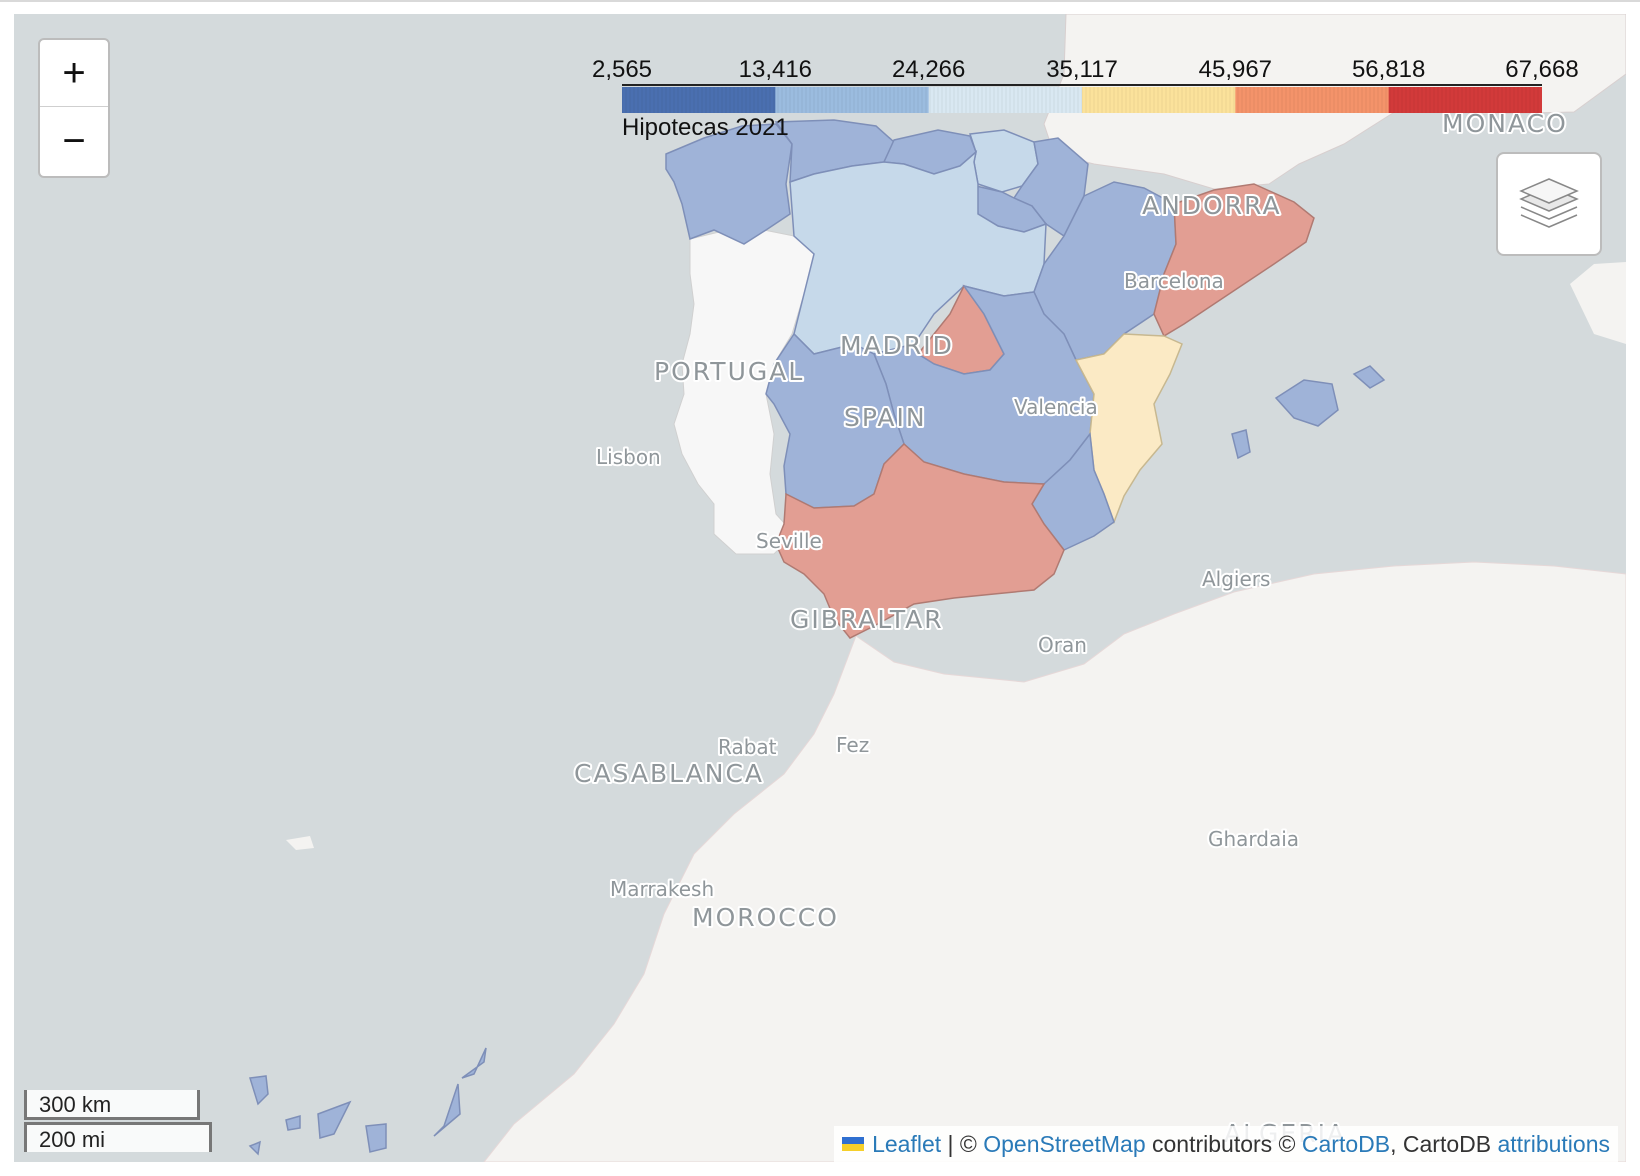  Describe the element at coordinates (705, 127) in the screenshot. I see `legend-title: Hipotecas 2021` at that location.